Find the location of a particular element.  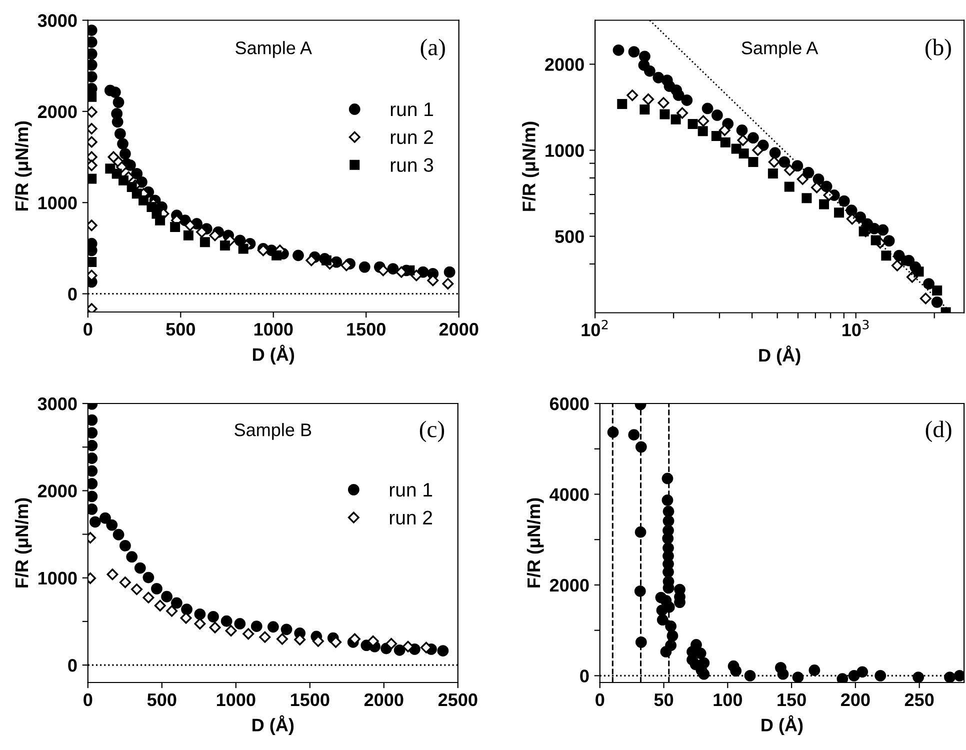

x-tick-label: 200 is located at coordinates (855, 699).